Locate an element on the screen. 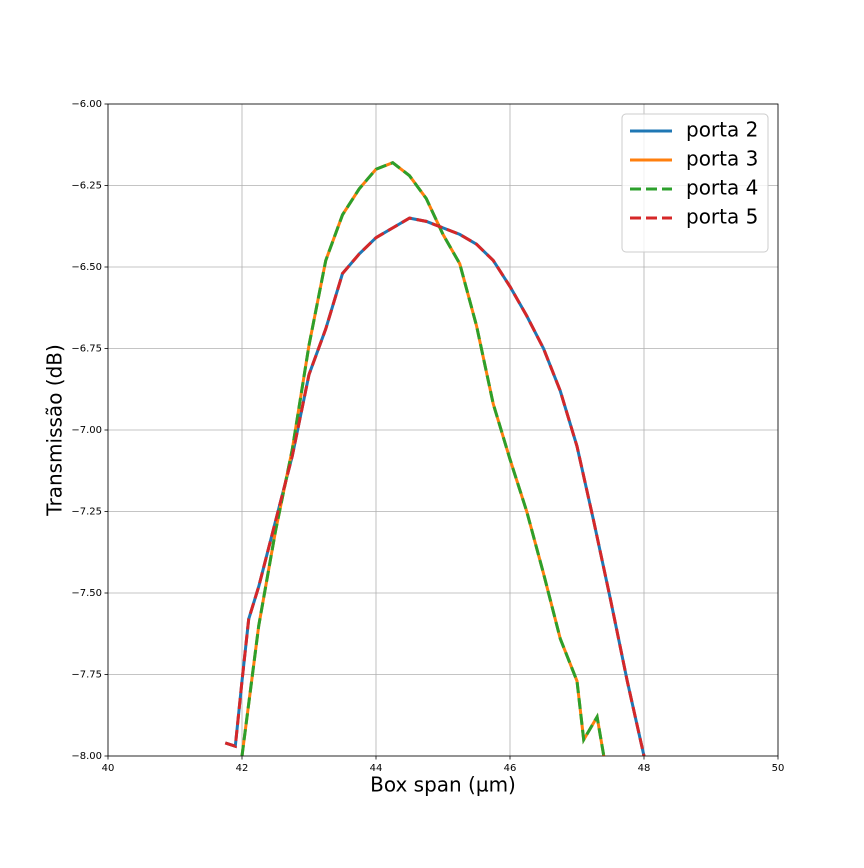  y-tick-label: −6.50 is located at coordinates (86, 267).